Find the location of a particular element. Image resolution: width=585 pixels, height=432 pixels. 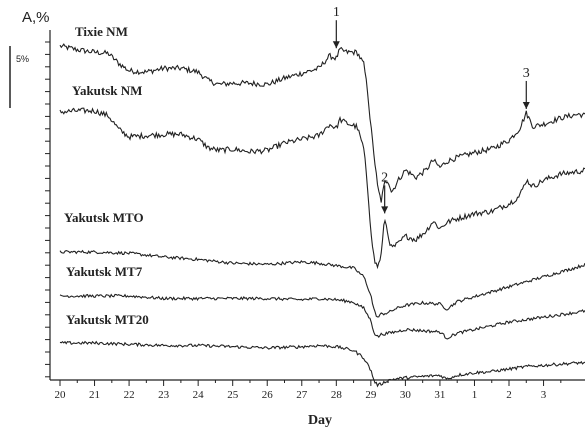

x-tick-label: 25 is located at coordinates (233, 395).